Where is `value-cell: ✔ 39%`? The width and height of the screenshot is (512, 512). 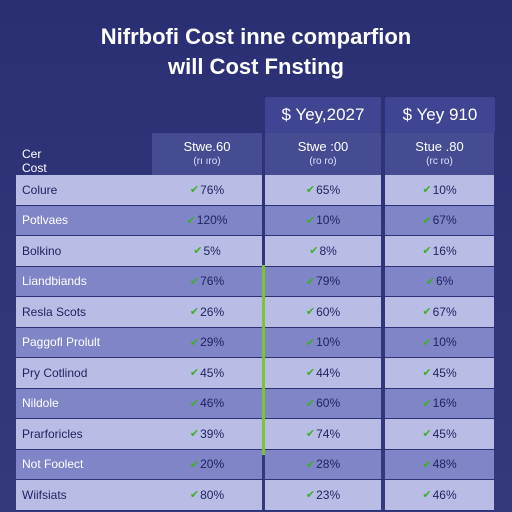 value-cell: ✔ 39% is located at coordinates (207, 434).